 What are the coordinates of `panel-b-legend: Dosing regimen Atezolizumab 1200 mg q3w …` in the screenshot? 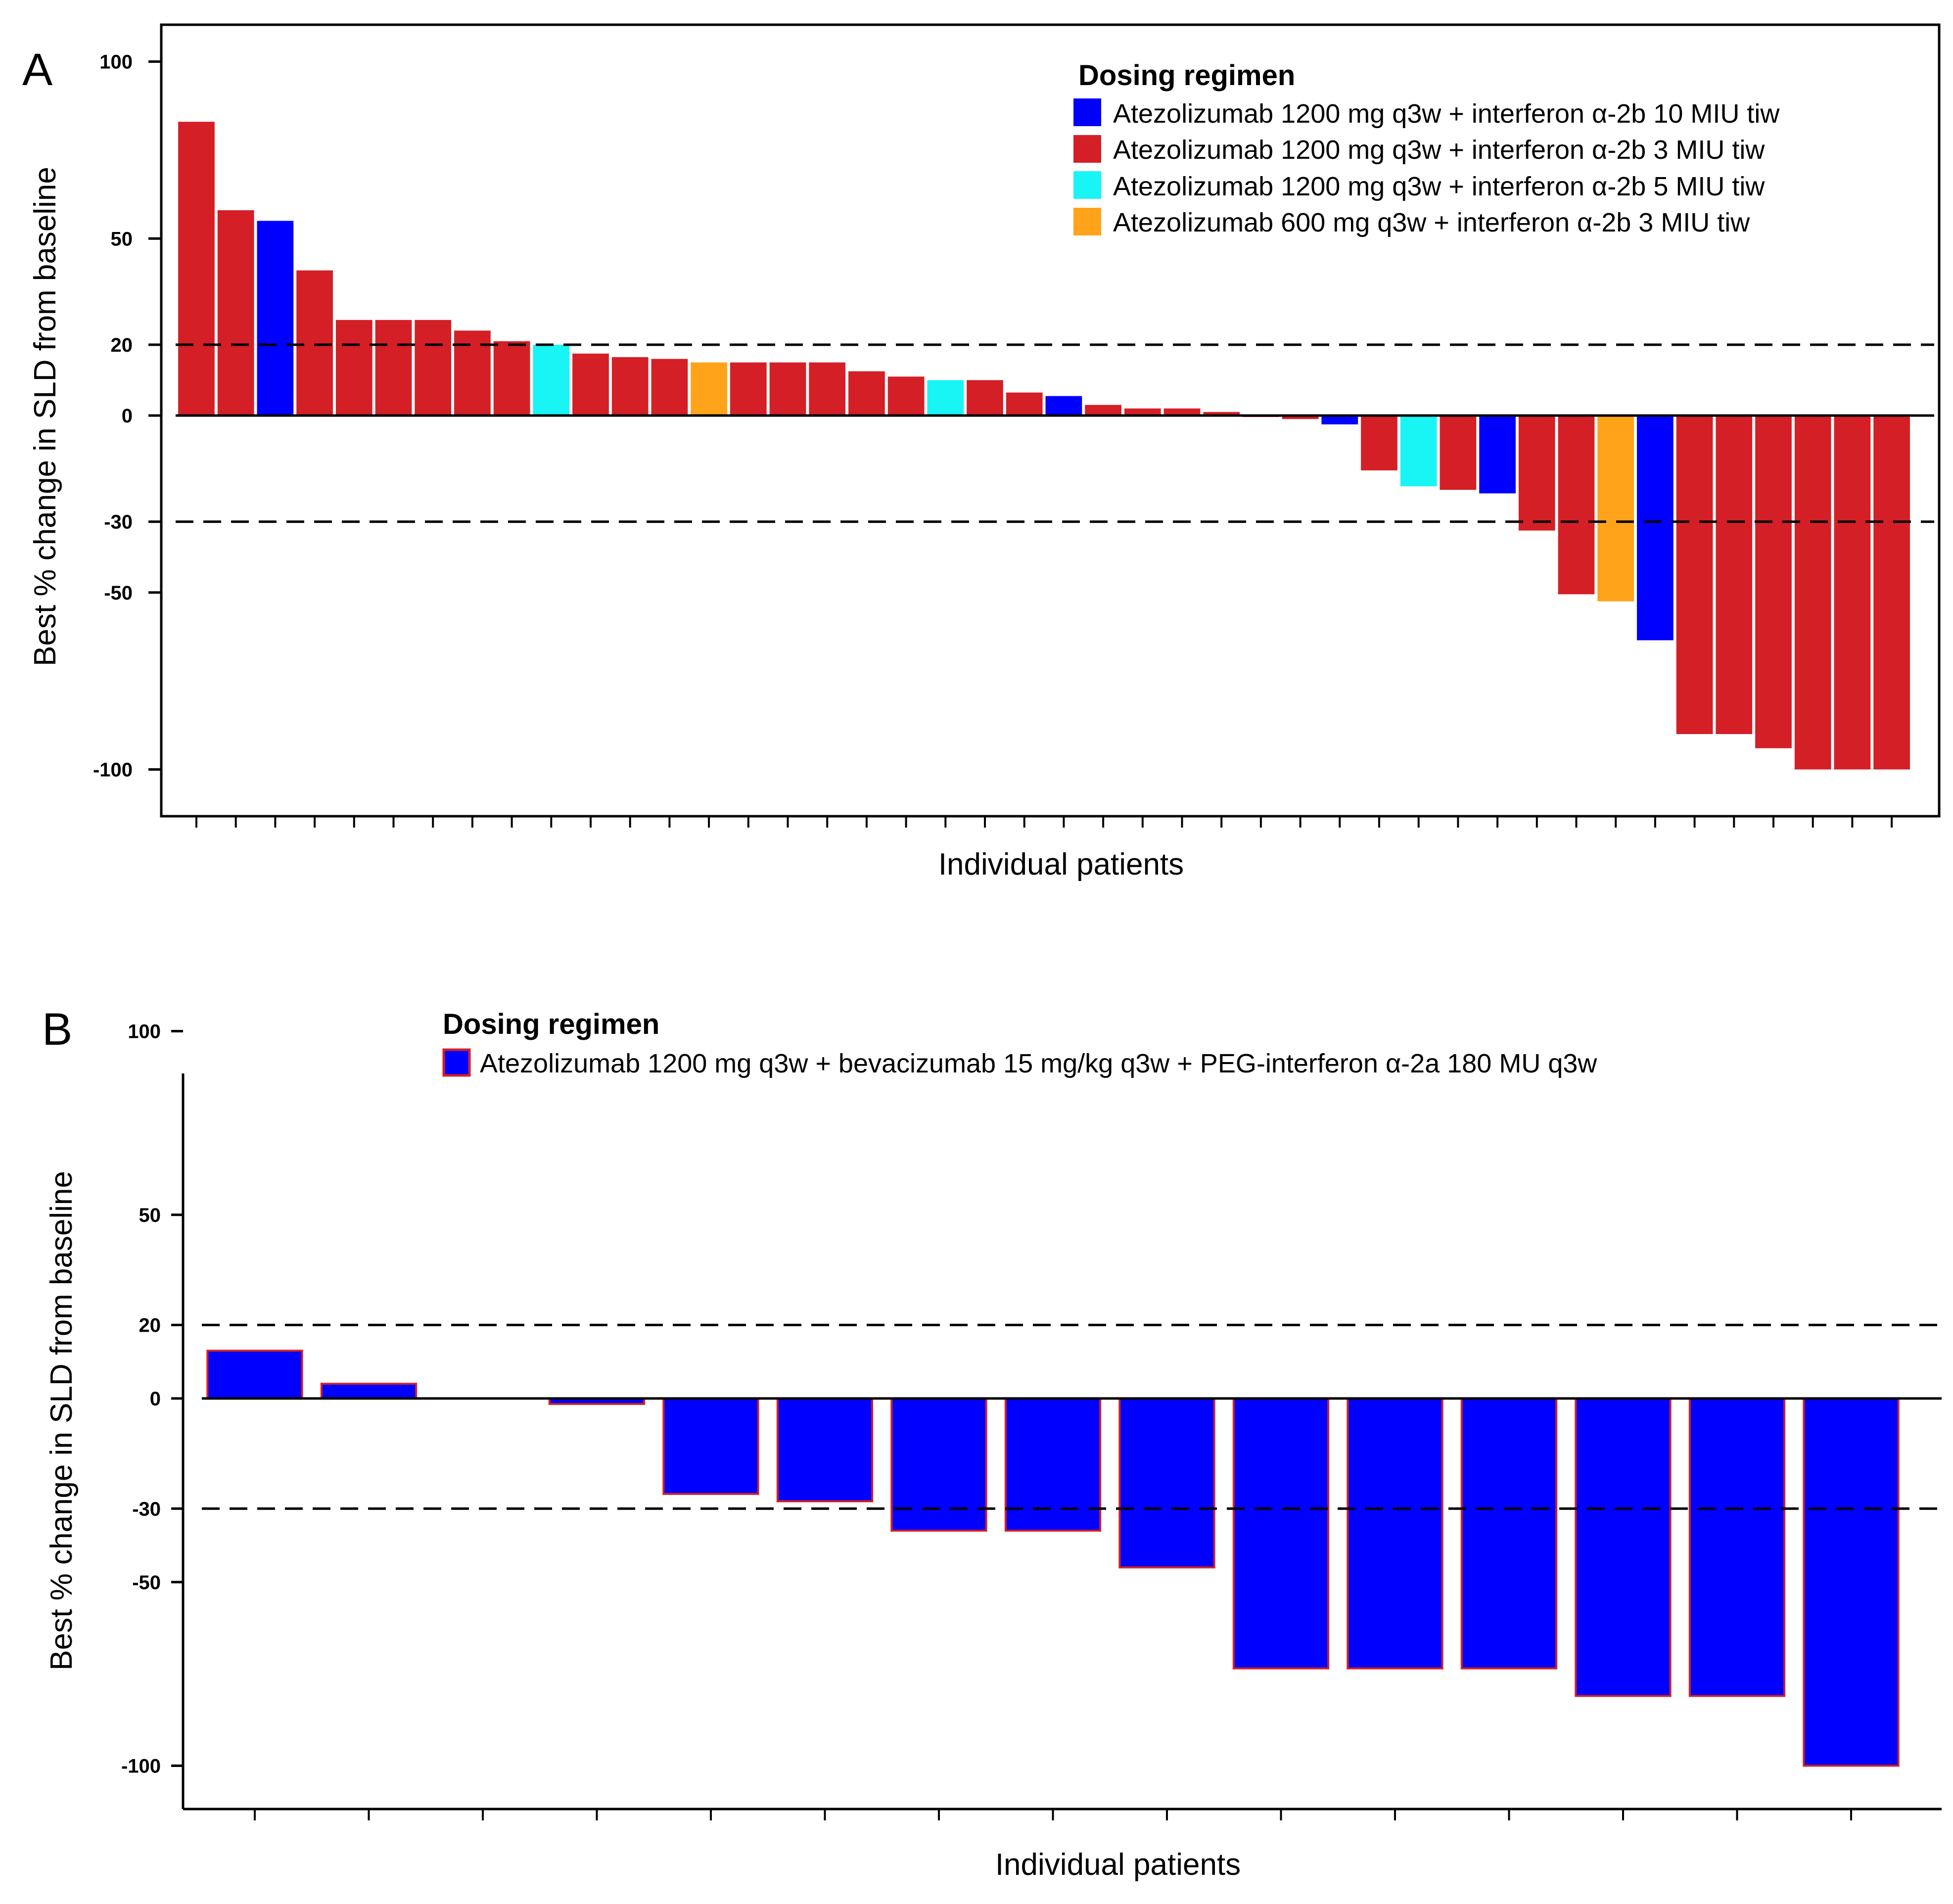 It's located at (1020, 1043).